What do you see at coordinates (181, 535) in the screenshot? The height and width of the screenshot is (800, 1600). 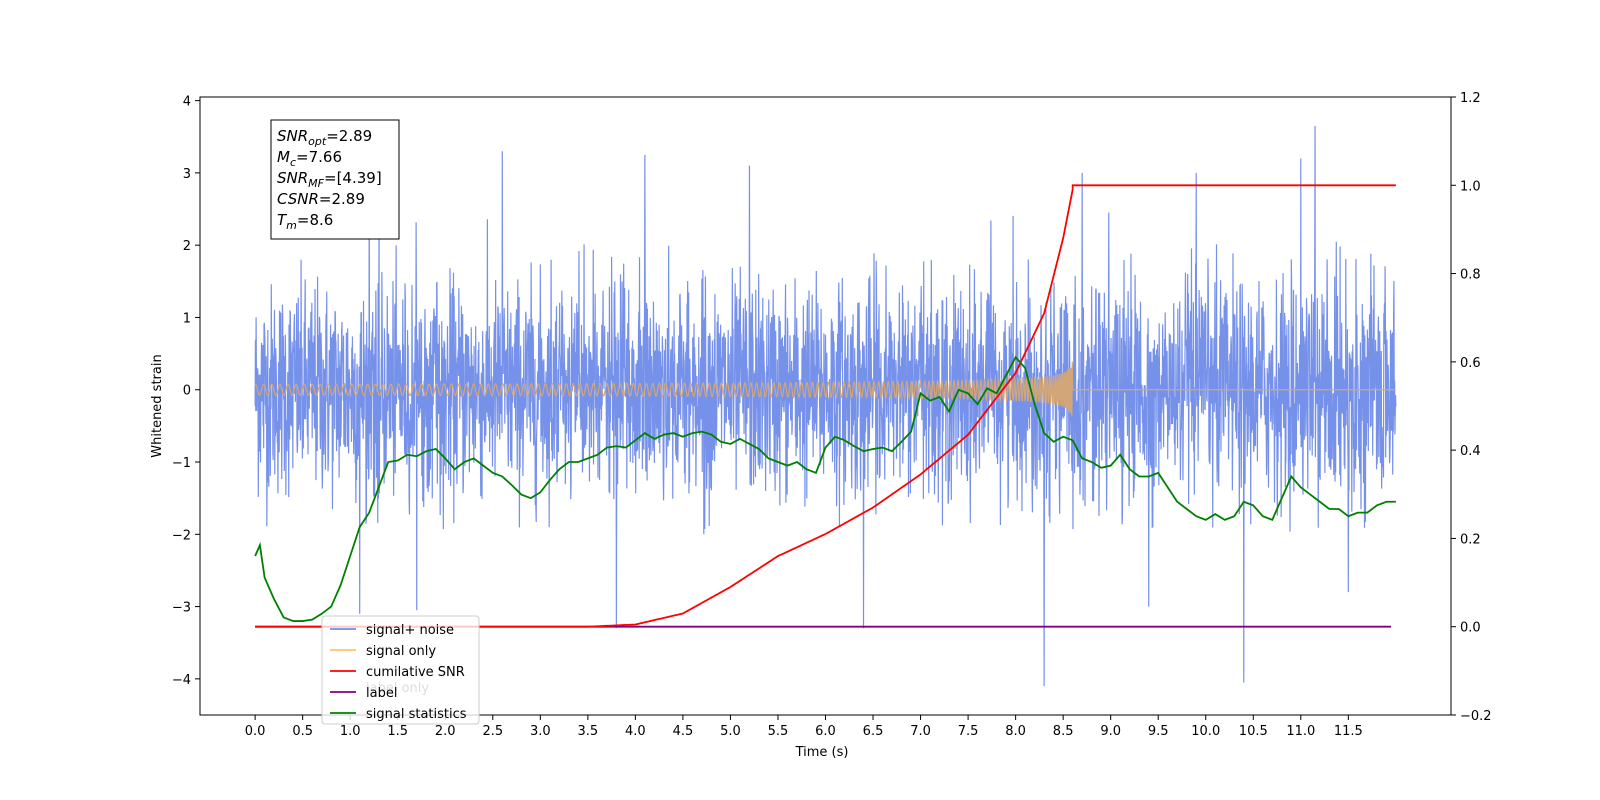 I see `y-tick-label: −2` at bounding box center [181, 535].